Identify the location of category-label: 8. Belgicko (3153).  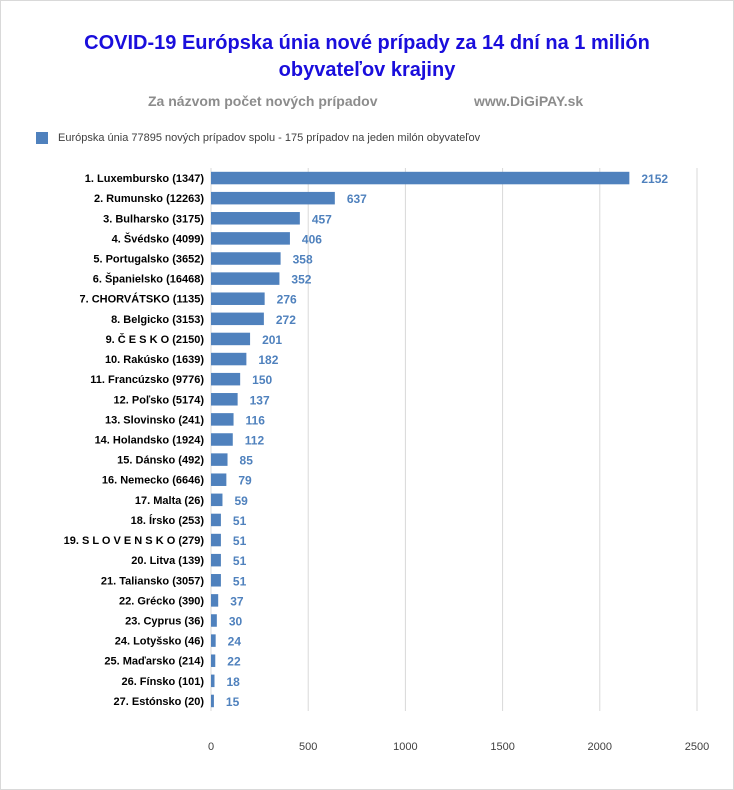
(157, 320).